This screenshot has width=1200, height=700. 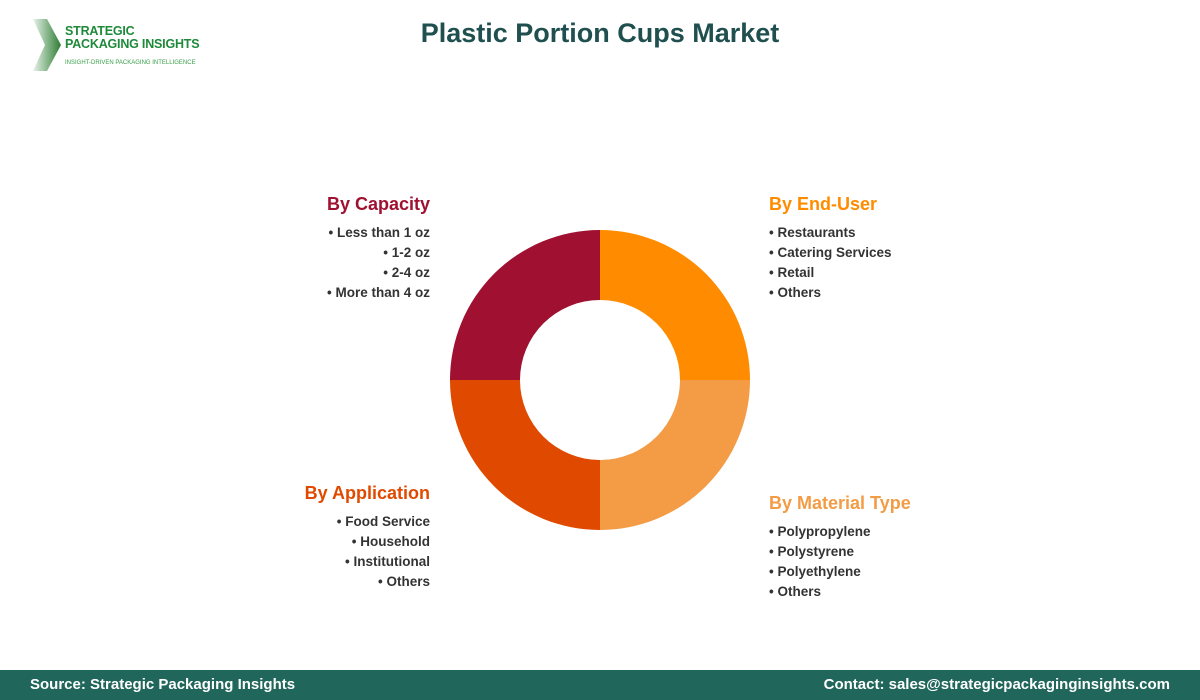 I want to click on list-item: • Retail, so click(x=792, y=272).